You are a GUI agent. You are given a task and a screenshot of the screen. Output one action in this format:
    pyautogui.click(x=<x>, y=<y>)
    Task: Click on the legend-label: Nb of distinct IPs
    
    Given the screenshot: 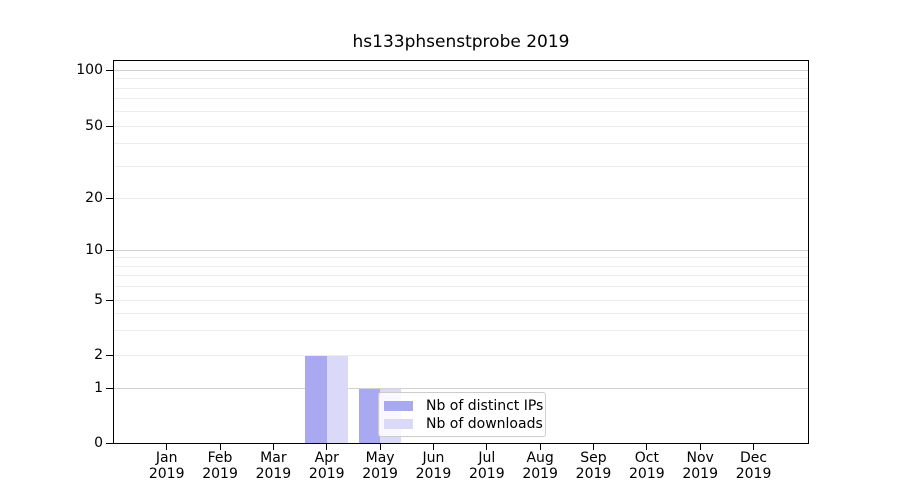 What is the action you would take?
    pyautogui.click(x=485, y=406)
    